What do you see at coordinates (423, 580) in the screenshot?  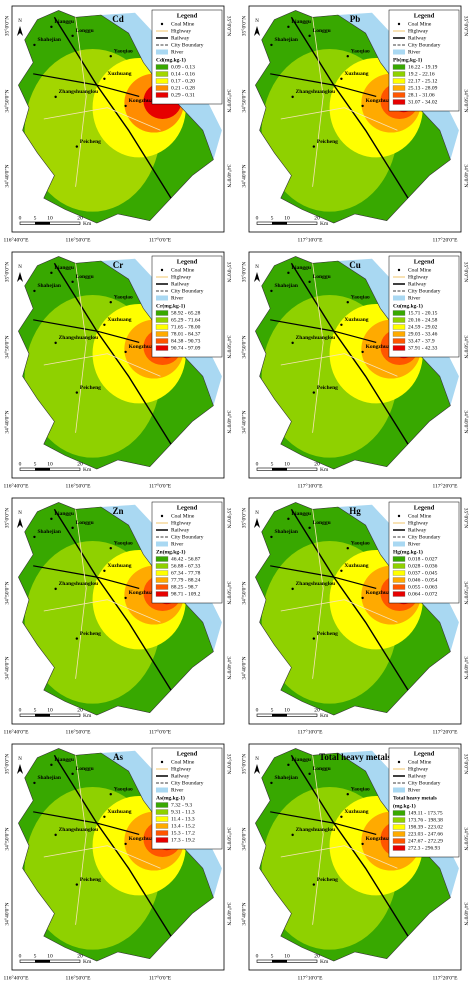 I see `class-label: 0.046 - 0.054` at bounding box center [423, 580].